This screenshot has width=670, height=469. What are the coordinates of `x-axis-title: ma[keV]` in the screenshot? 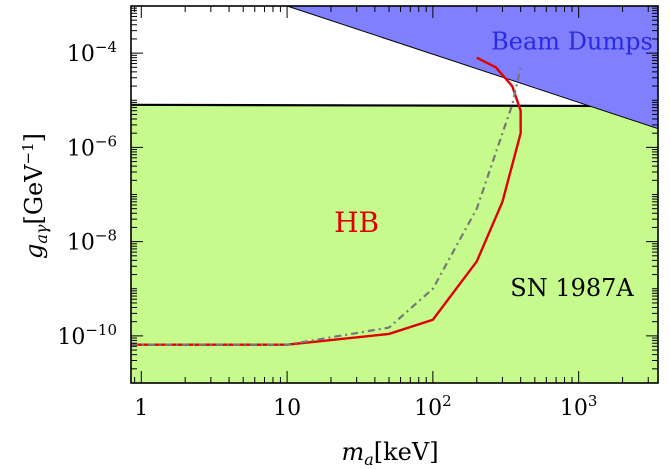 It's located at (389, 453).